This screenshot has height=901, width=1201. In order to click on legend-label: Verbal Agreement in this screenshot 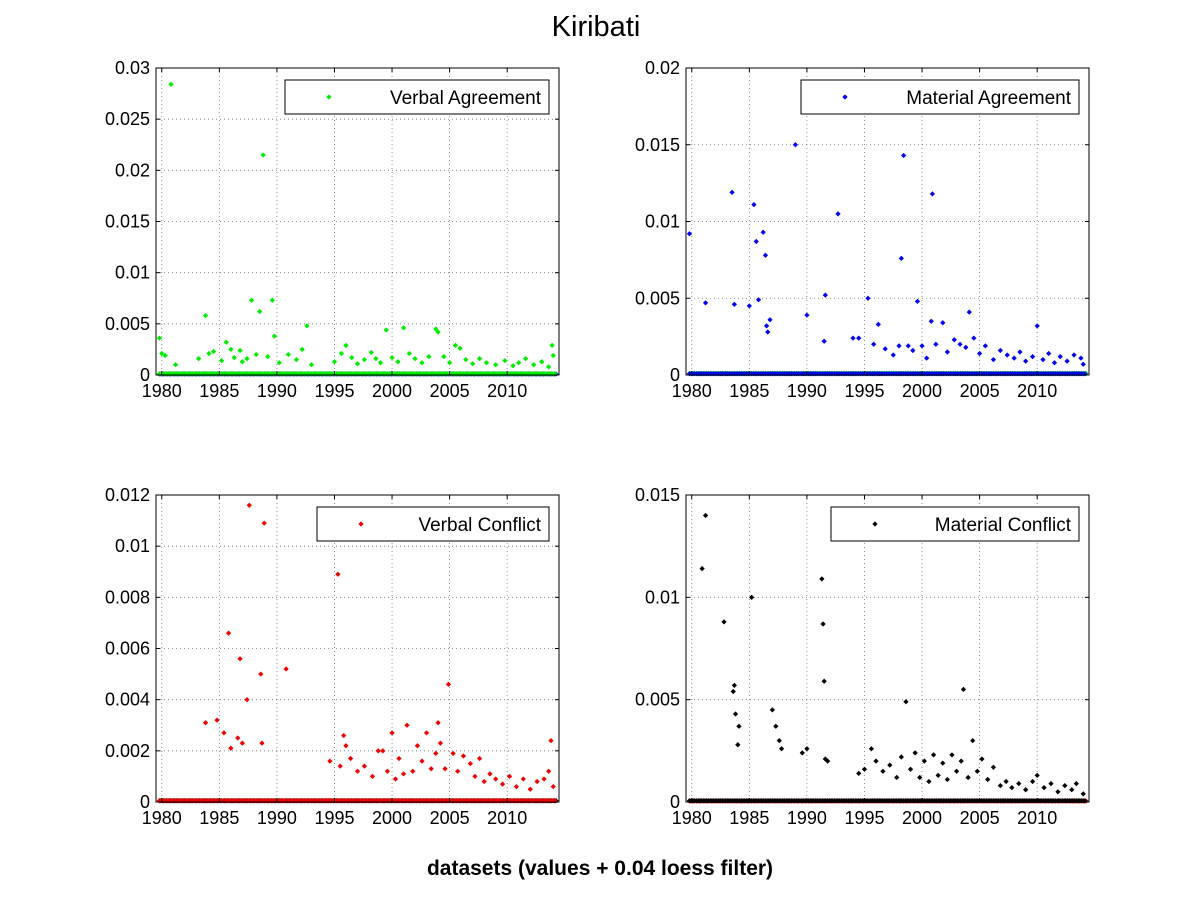, I will do `click(466, 98)`.